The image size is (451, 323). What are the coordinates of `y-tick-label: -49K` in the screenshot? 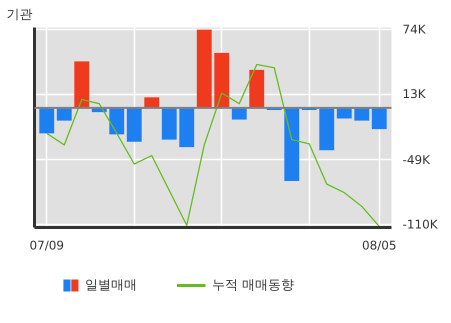 It's located at (417, 159).